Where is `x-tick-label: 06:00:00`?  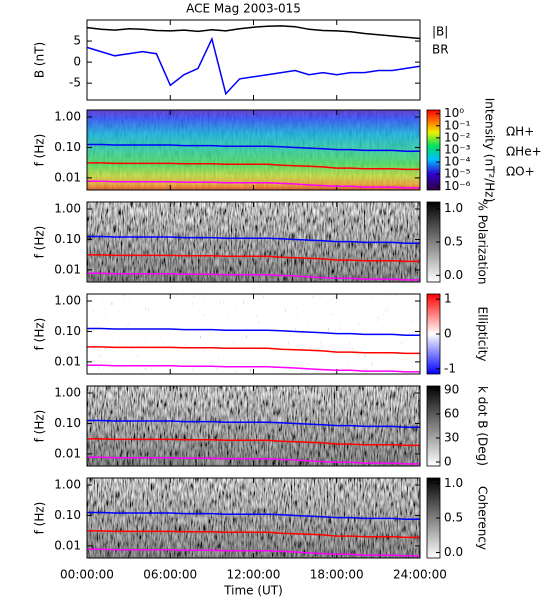
x-tick-label: 06:00:00 is located at coordinates (170, 575).